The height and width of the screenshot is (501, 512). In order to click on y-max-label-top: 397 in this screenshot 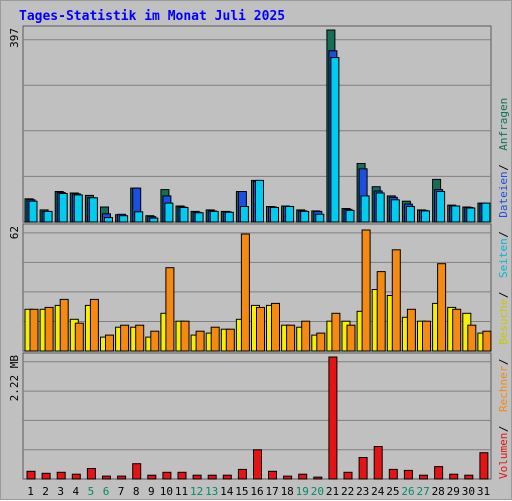, I will do `click(14, 38)`.